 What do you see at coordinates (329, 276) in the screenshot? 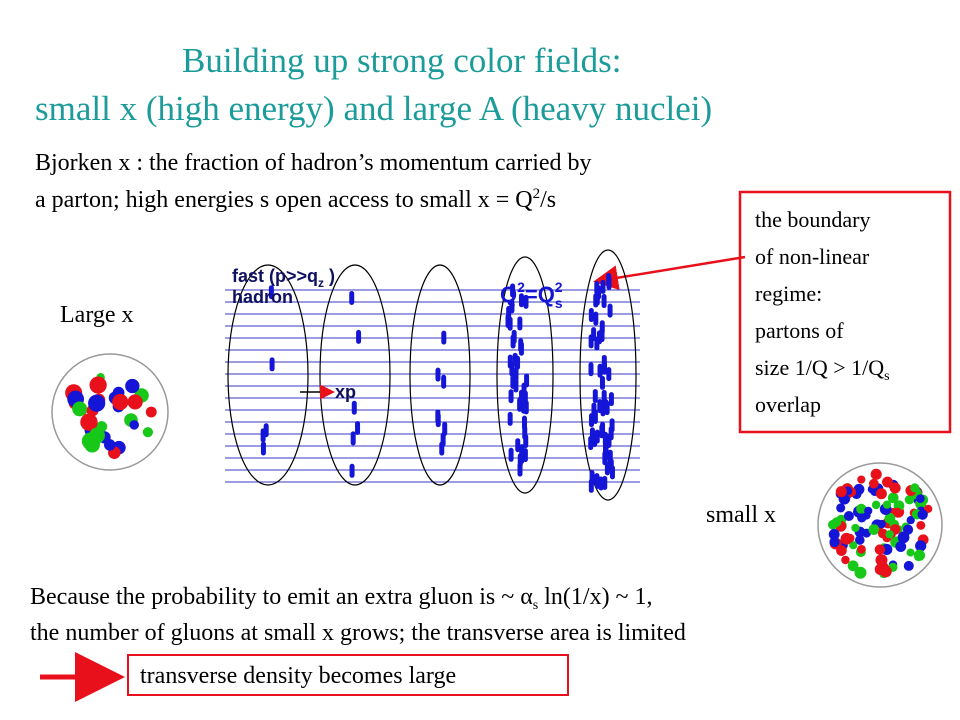
I see `diagram-text: )` at bounding box center [329, 276].